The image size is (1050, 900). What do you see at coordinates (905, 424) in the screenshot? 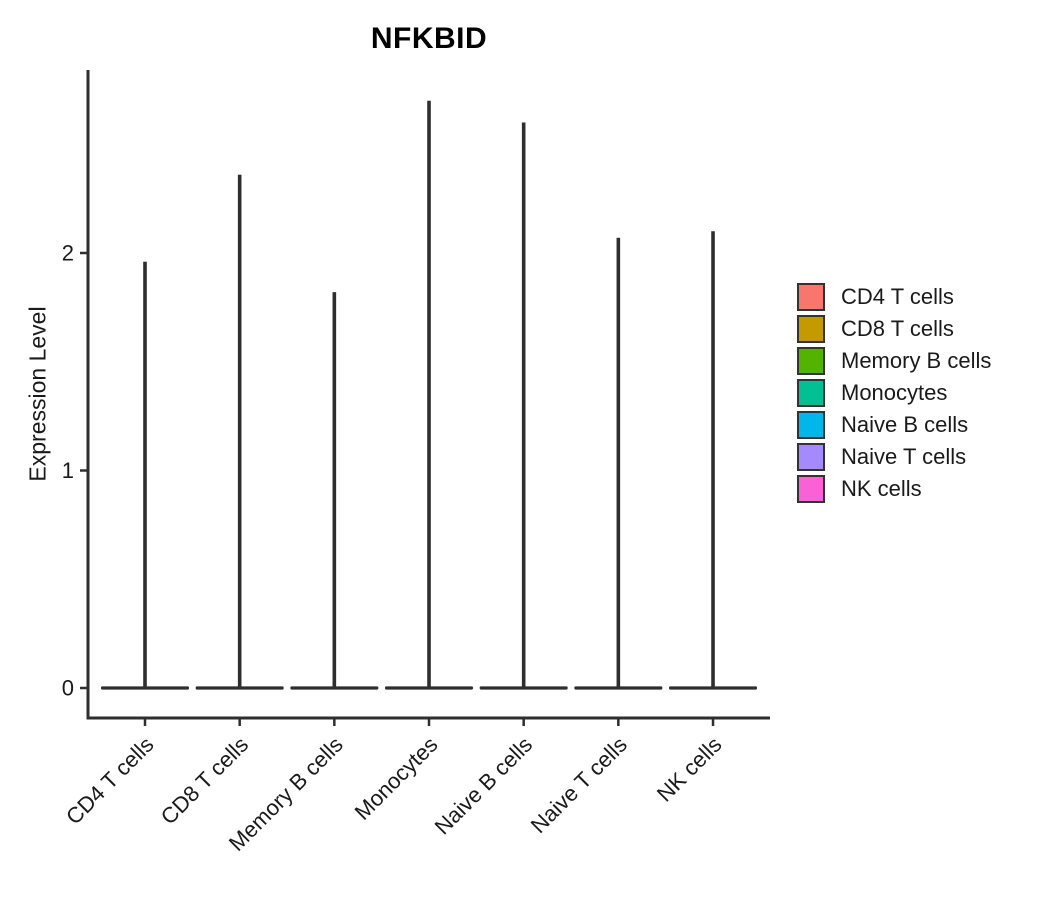
I see `legend-item-label: Naive B cells` at bounding box center [905, 424].